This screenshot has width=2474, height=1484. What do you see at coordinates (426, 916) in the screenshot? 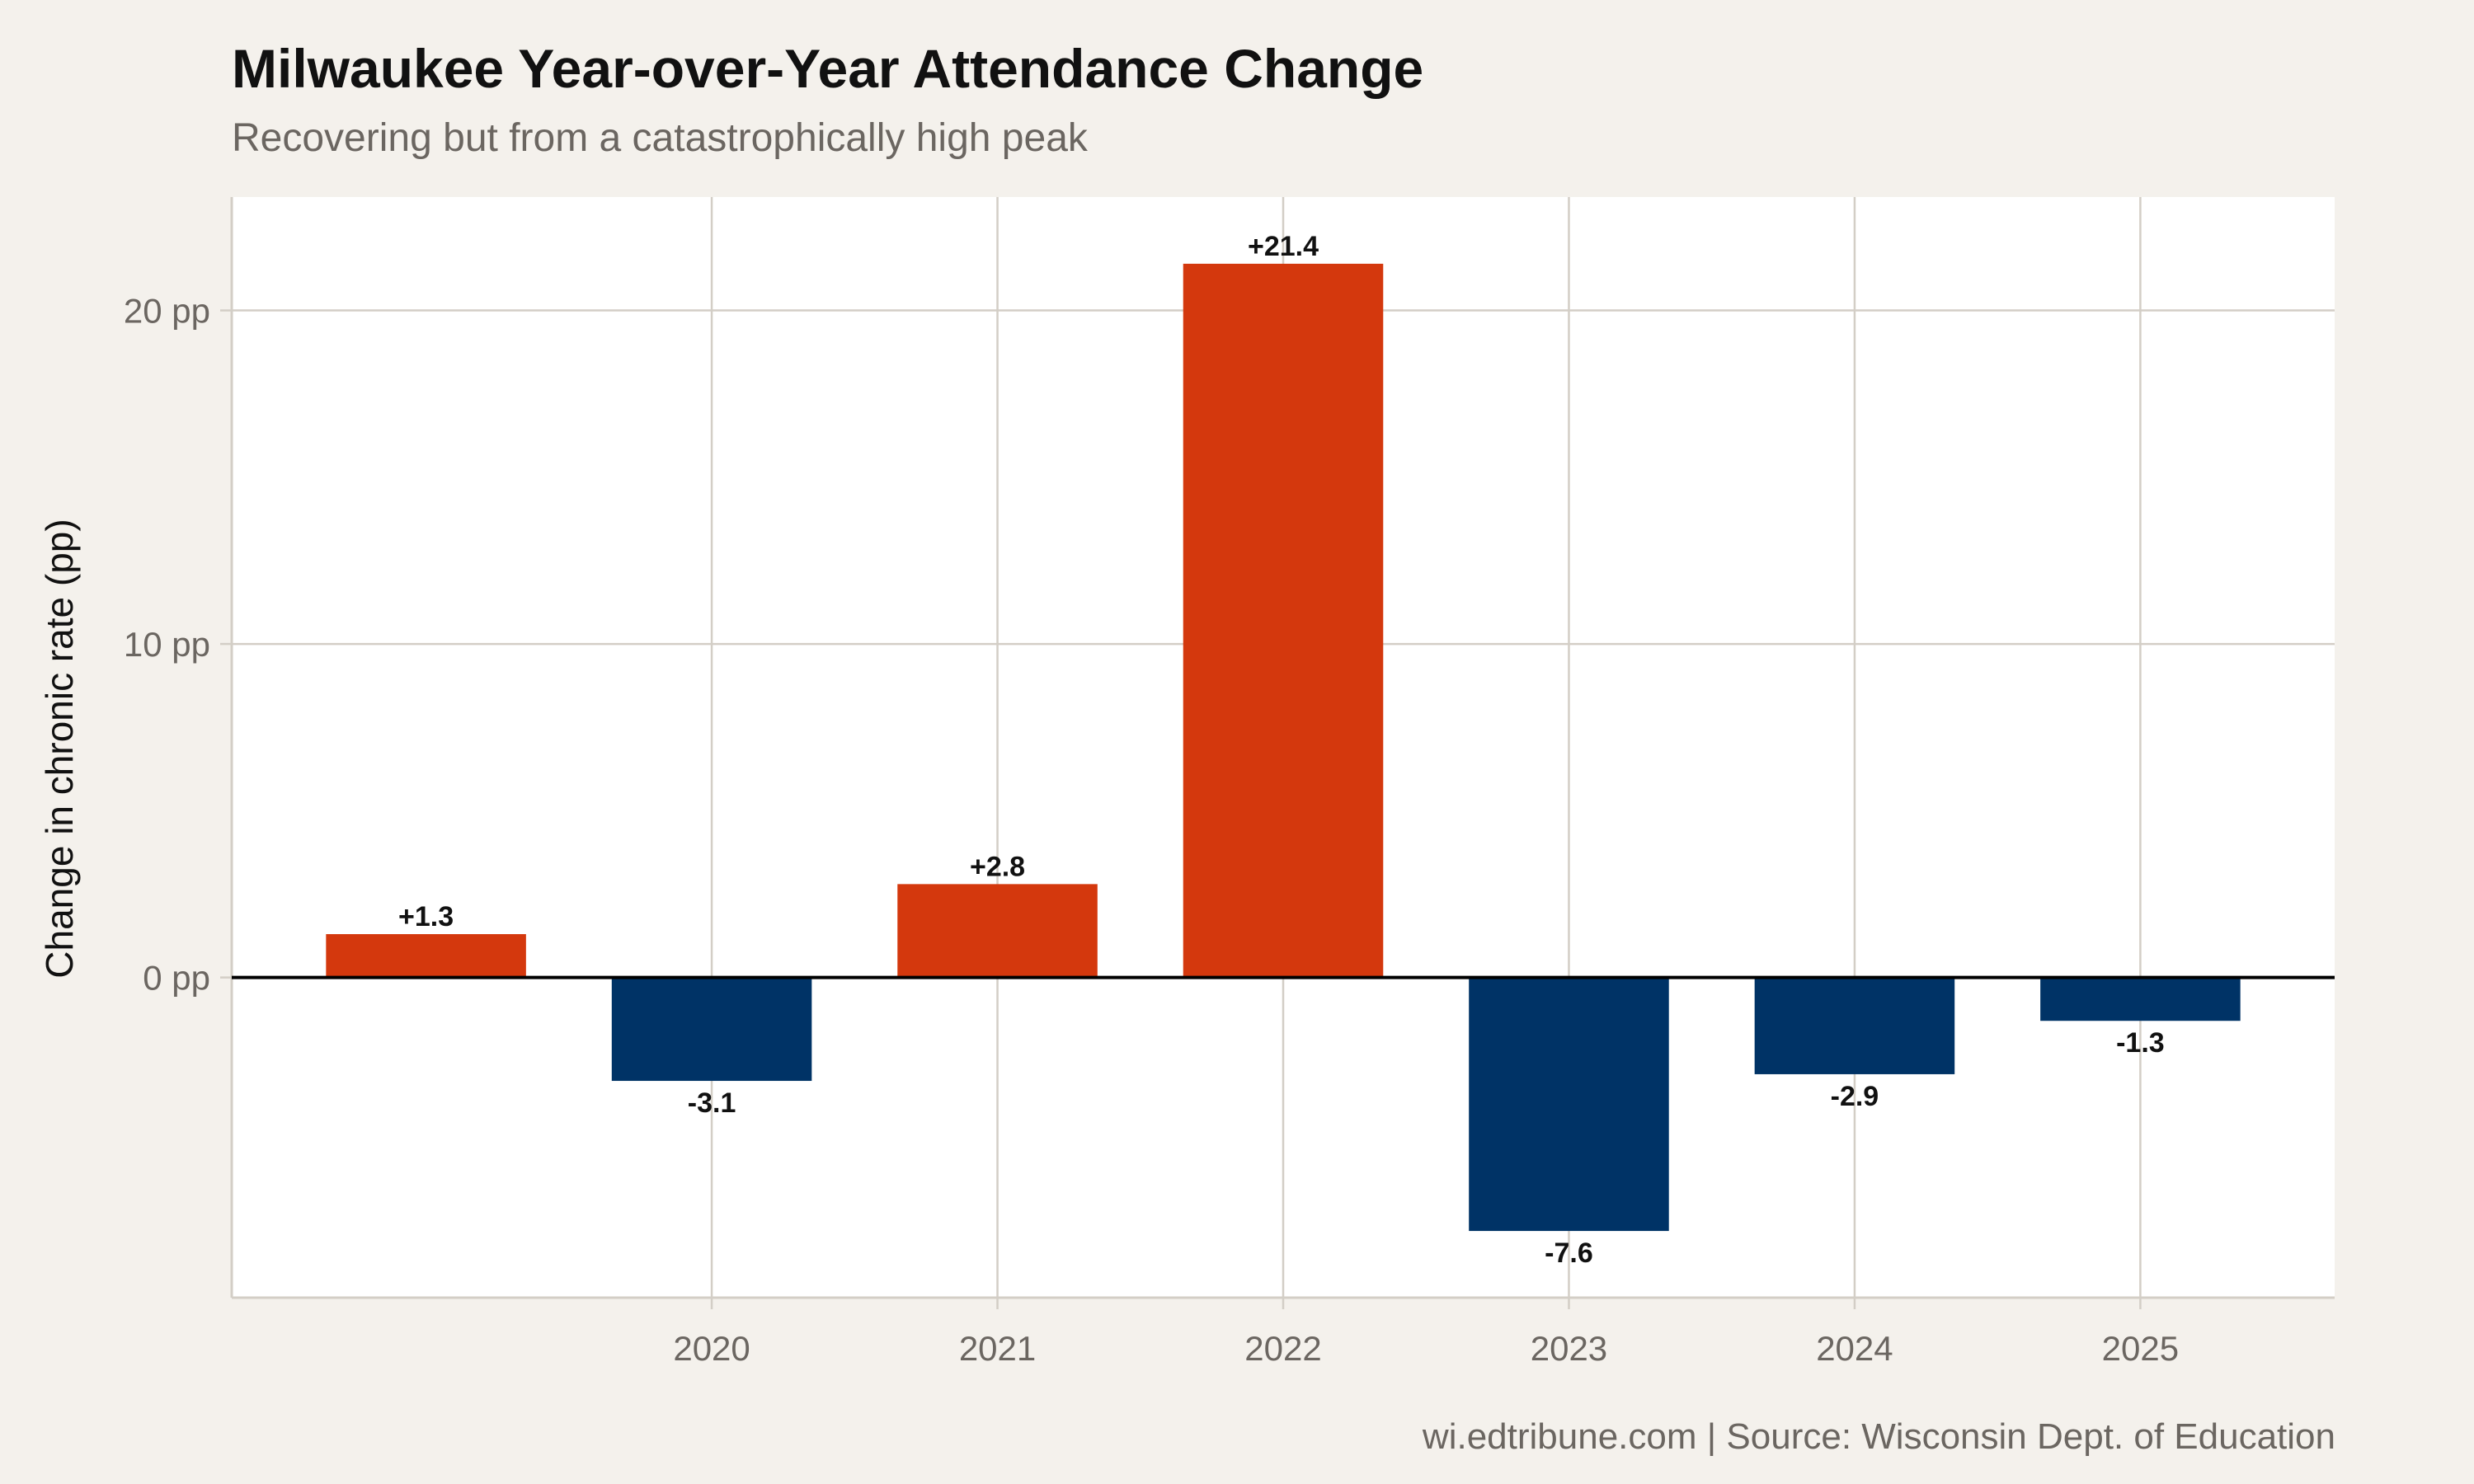
I see `data-label-2019: +1.3` at bounding box center [426, 916].